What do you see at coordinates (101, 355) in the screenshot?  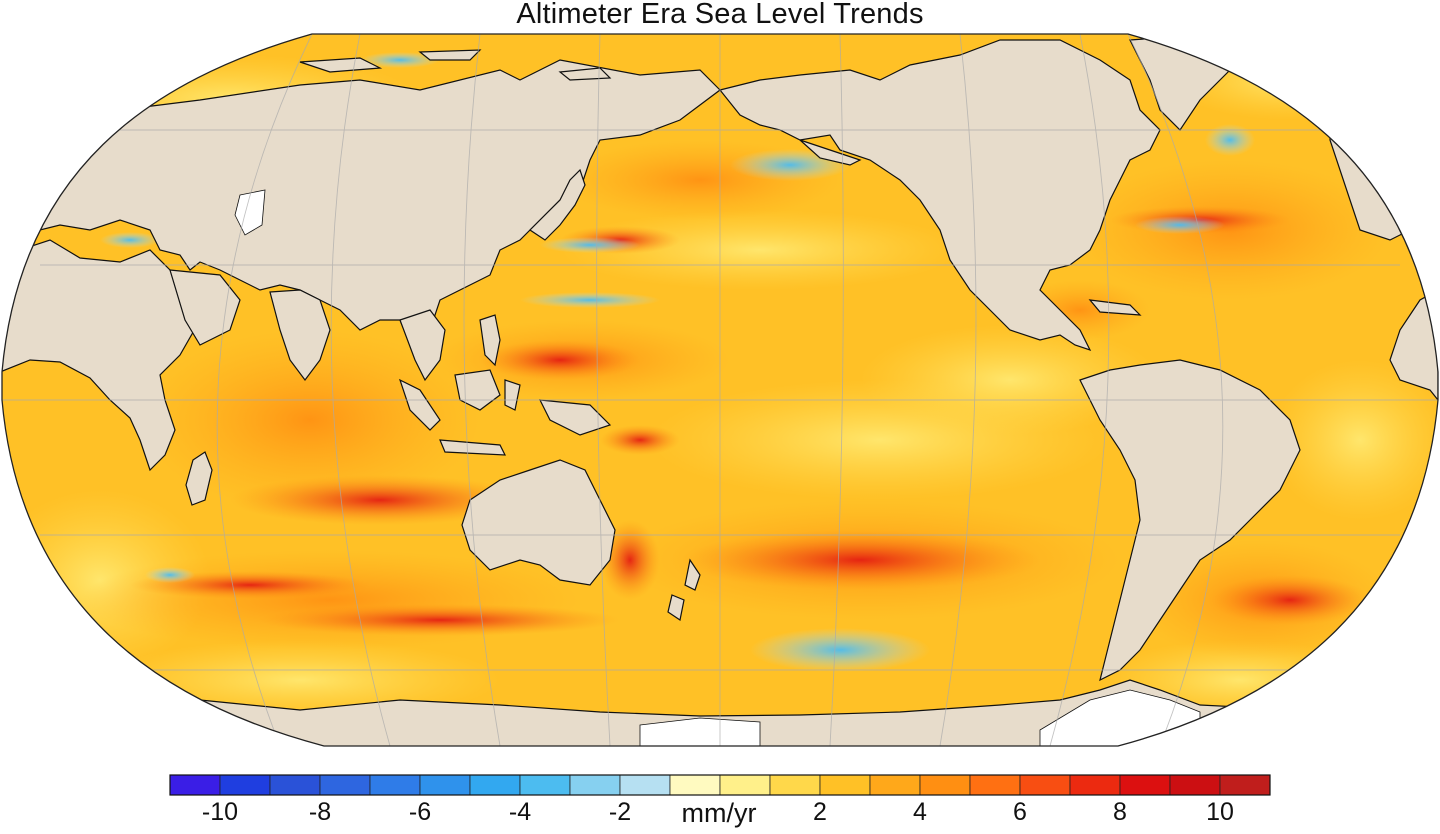 I see `land-africa` at bounding box center [101, 355].